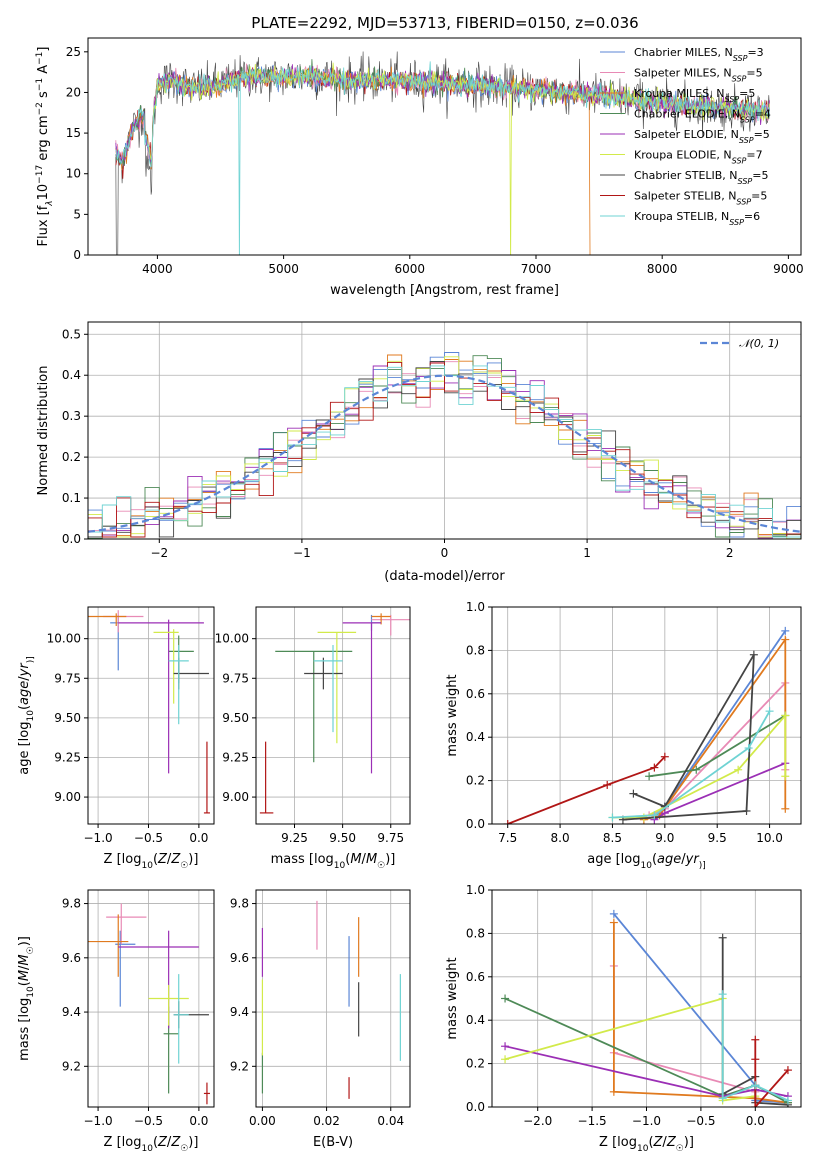  Describe the element at coordinates (444, 449) in the screenshot. I see `histogram-series` at that location.